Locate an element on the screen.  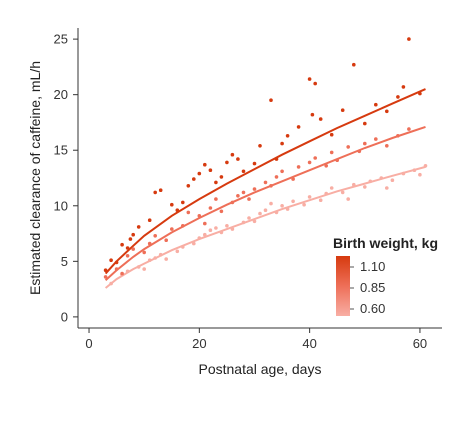
x-axis-title: Postnatal age, days is located at coordinates (260, 369).